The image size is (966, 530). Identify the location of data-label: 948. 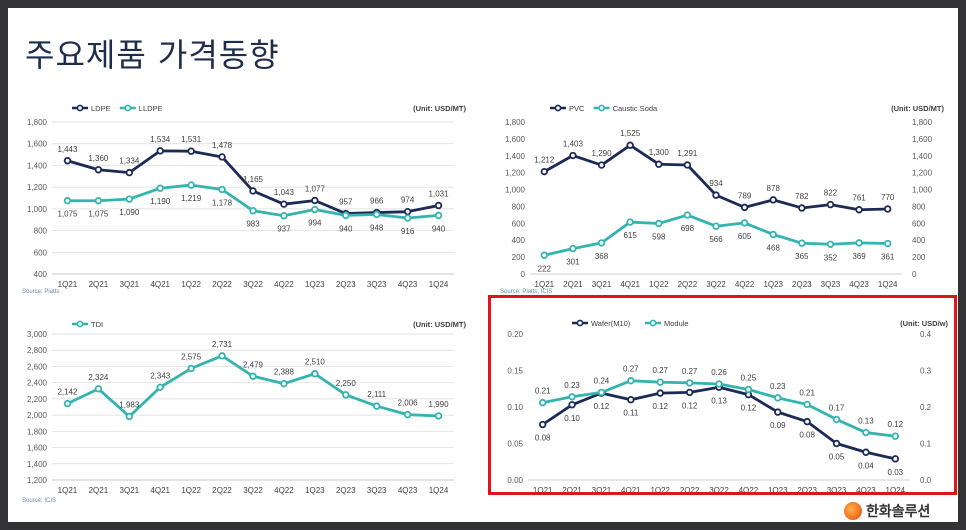
(377, 228).